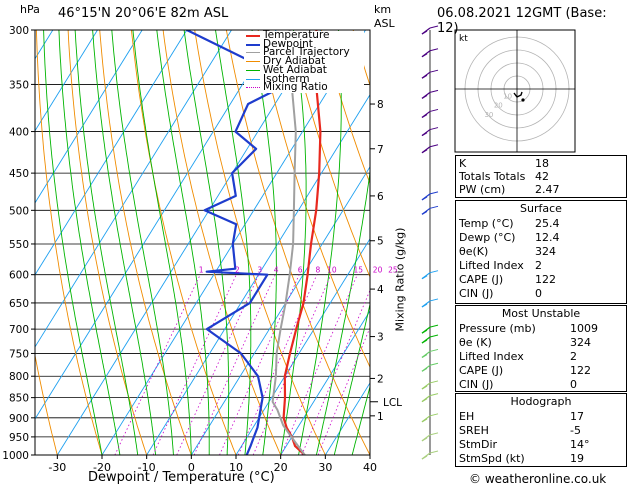 The height and width of the screenshot is (490, 629). What do you see at coordinates (201, 270) in the screenshot?
I see `mixing-ratio-label: 1` at bounding box center [201, 270].